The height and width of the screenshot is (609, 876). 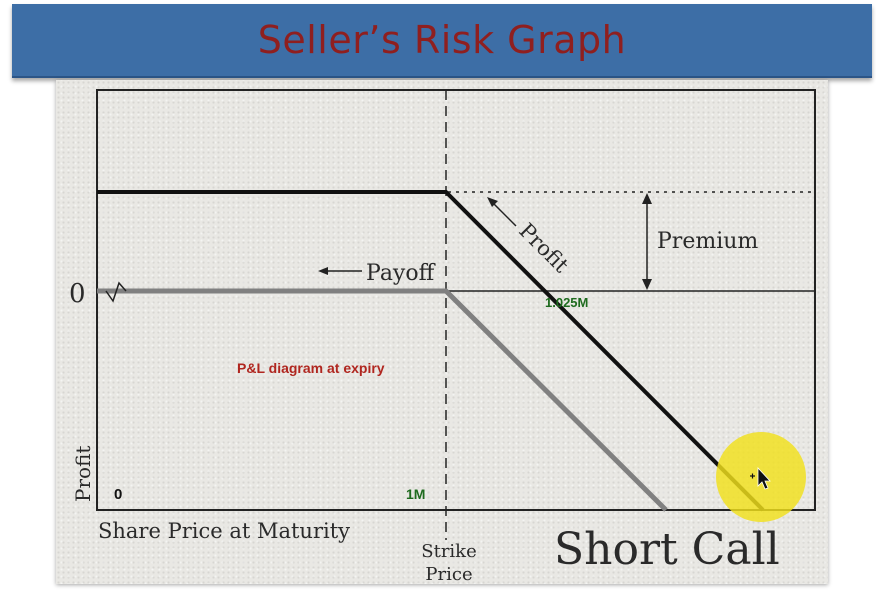 What do you see at coordinates (83, 474) in the screenshot?
I see `y-axis-label: Profit` at bounding box center [83, 474].